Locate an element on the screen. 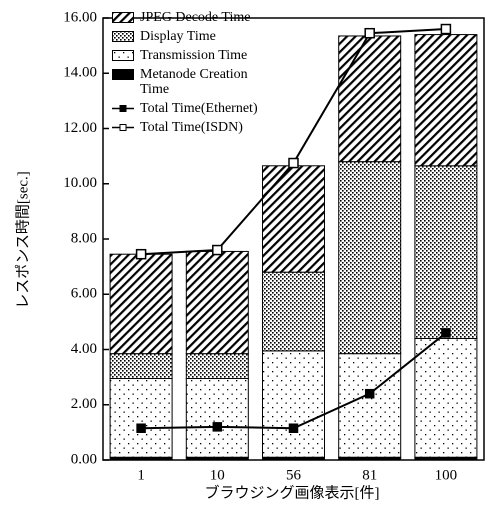  legend-item: Display Time is located at coordinates (197, 36).